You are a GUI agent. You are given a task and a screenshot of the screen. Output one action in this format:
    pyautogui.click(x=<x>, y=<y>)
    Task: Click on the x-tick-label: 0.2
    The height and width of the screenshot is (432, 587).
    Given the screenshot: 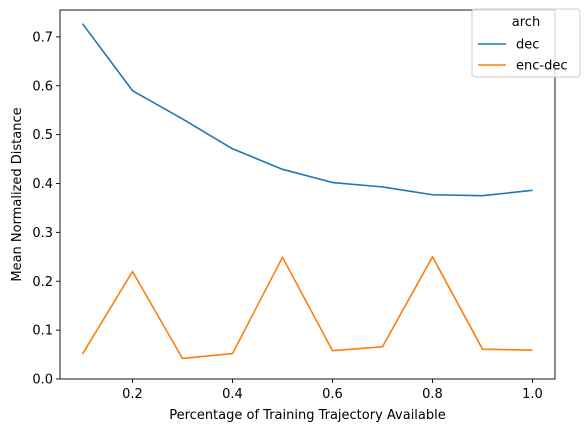 What is the action you would take?
    pyautogui.click(x=132, y=394)
    